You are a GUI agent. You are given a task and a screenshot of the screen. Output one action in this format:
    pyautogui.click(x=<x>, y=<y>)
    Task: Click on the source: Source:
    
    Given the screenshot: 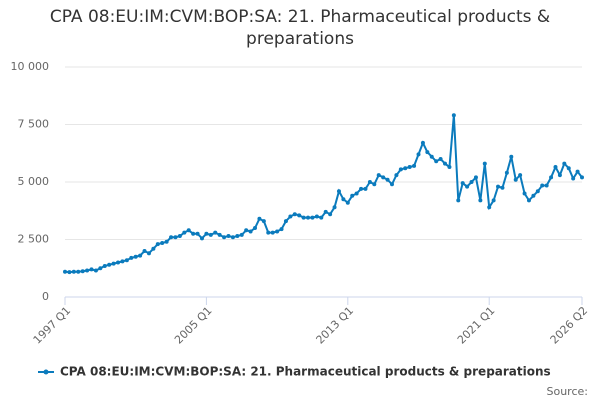 What is the action you would take?
    pyautogui.click(x=568, y=391)
    